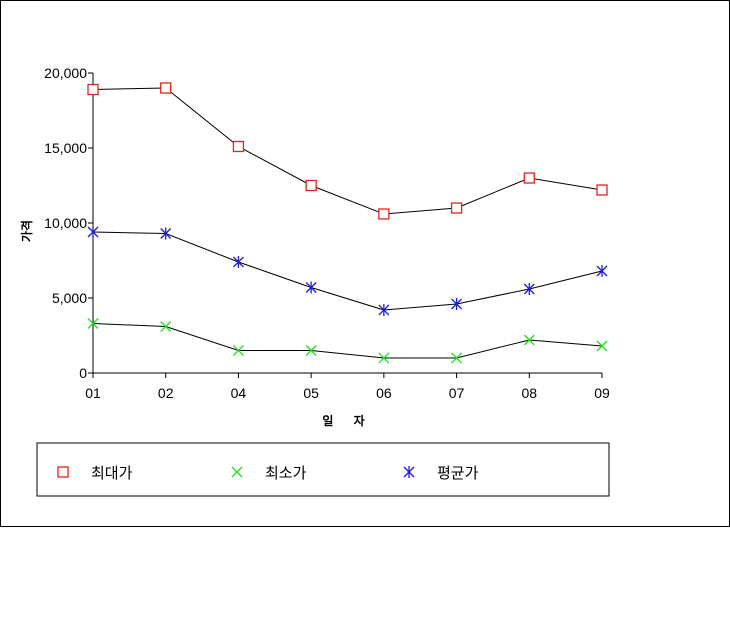 The width and height of the screenshot is (730, 630). I want to click on x-tick-label: 01, so click(93, 393).